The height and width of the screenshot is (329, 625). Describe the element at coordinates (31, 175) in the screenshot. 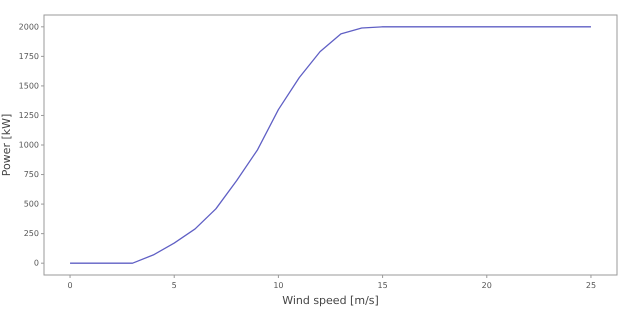

I see `y-tick-label: 750` at that location.